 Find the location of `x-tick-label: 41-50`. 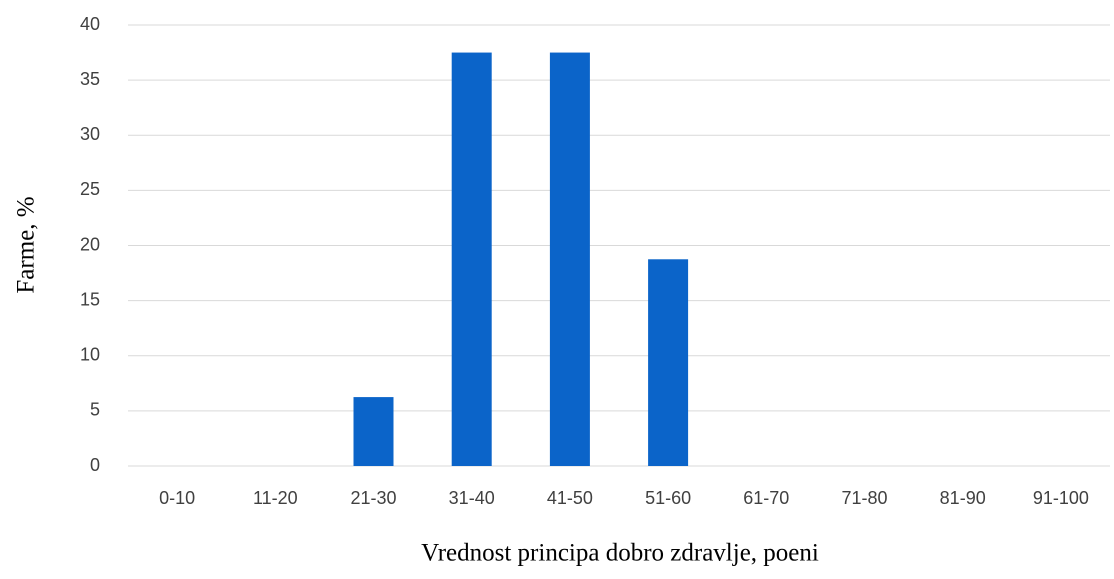

x-tick-label: 41-50 is located at coordinates (570, 498).